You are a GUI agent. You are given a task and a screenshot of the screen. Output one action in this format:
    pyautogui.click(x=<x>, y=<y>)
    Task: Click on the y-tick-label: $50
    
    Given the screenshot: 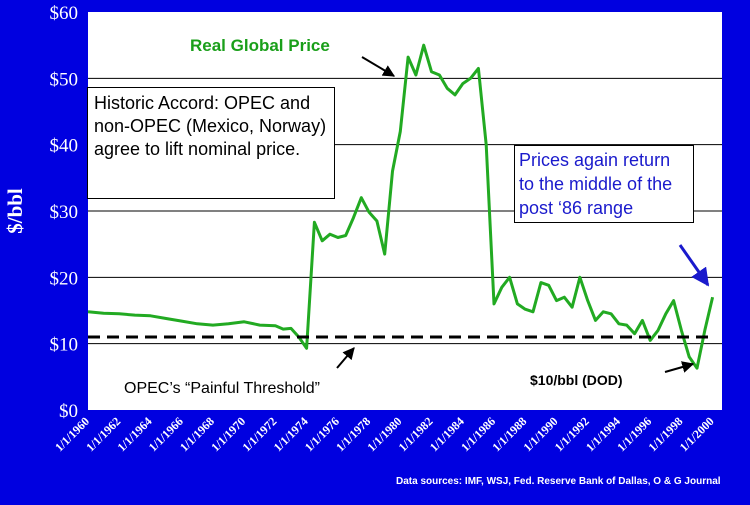 What is the action you would take?
    pyautogui.click(x=64, y=79)
    